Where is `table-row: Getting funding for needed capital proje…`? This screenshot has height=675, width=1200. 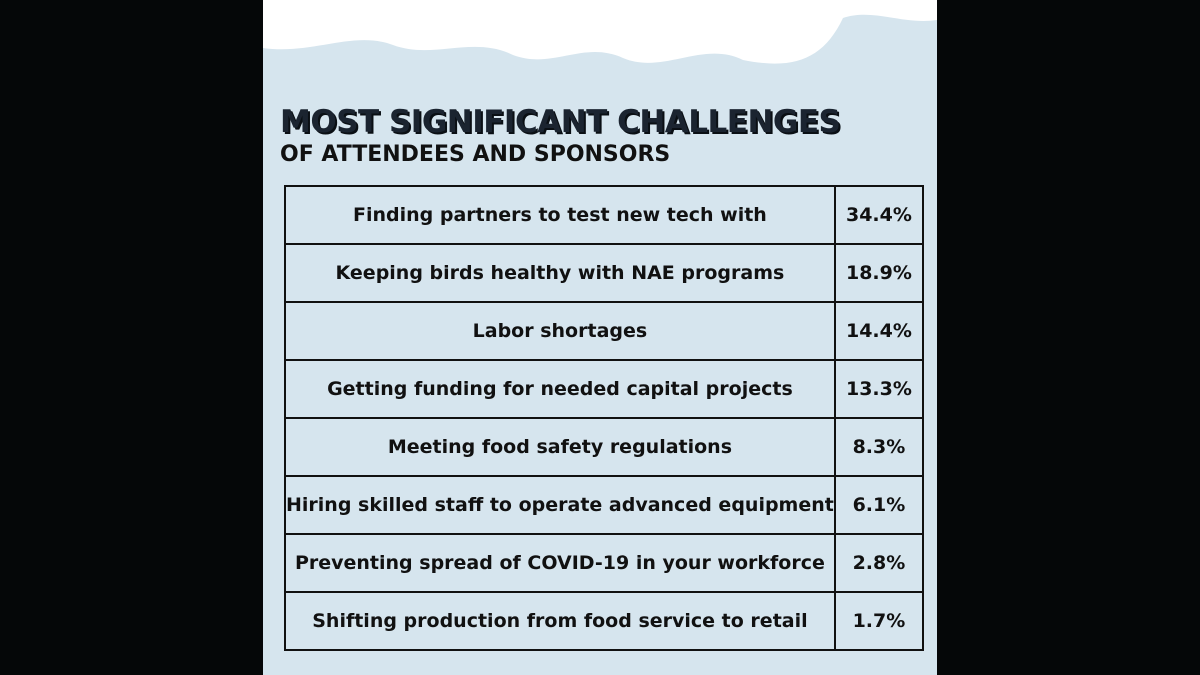
table-row: Getting funding for needed capital proje… is located at coordinates (604, 389).